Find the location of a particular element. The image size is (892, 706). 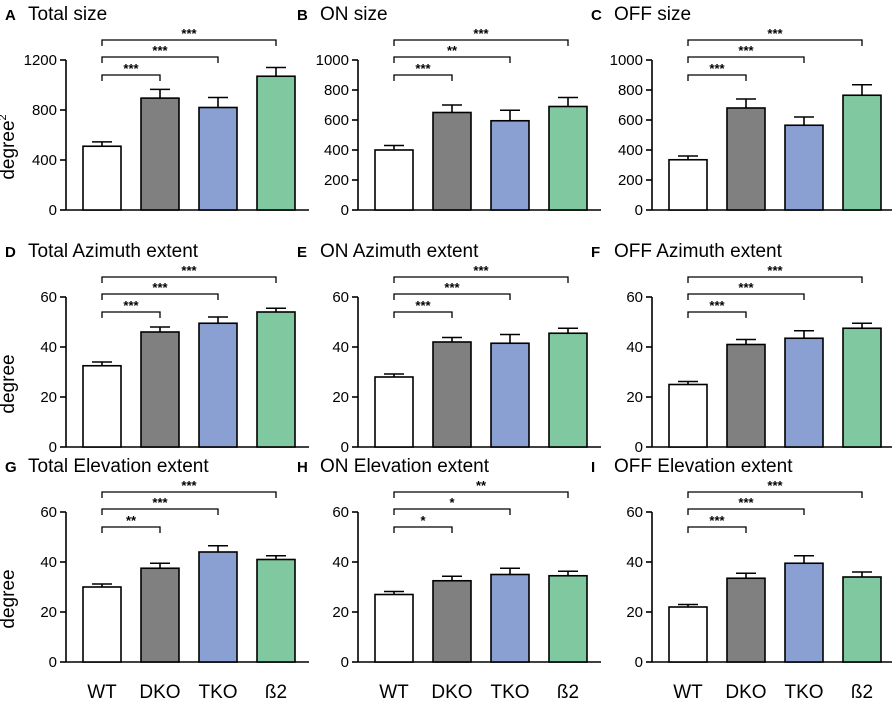

y-axis-label: degree is located at coordinates (9, 598).